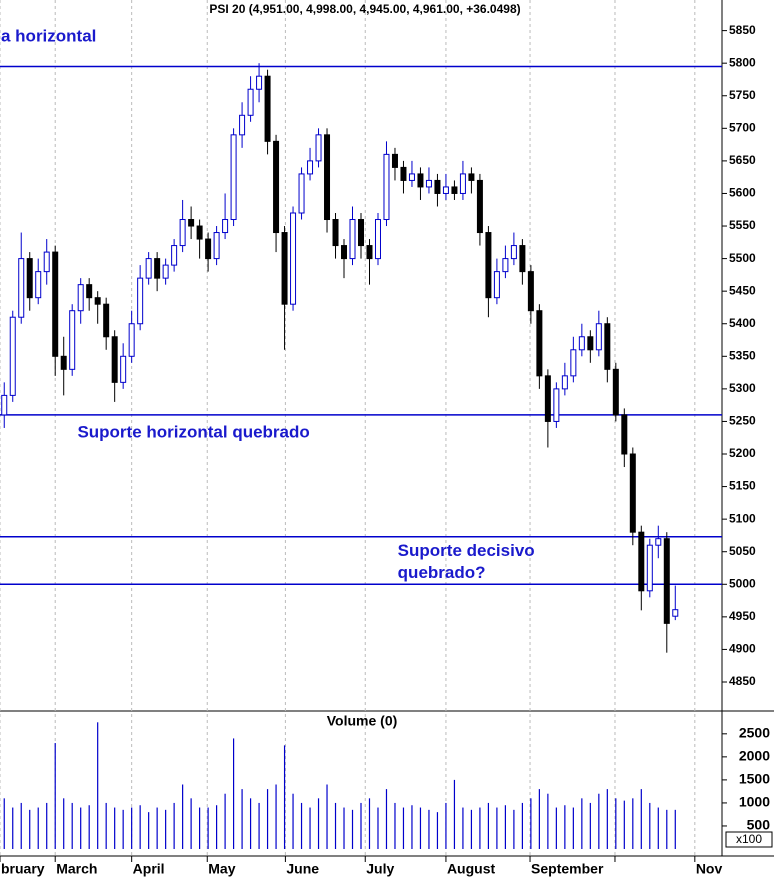 This screenshot has width=774, height=878. What do you see at coordinates (302, 869) in the screenshot?
I see `x-tick-label: June` at bounding box center [302, 869].